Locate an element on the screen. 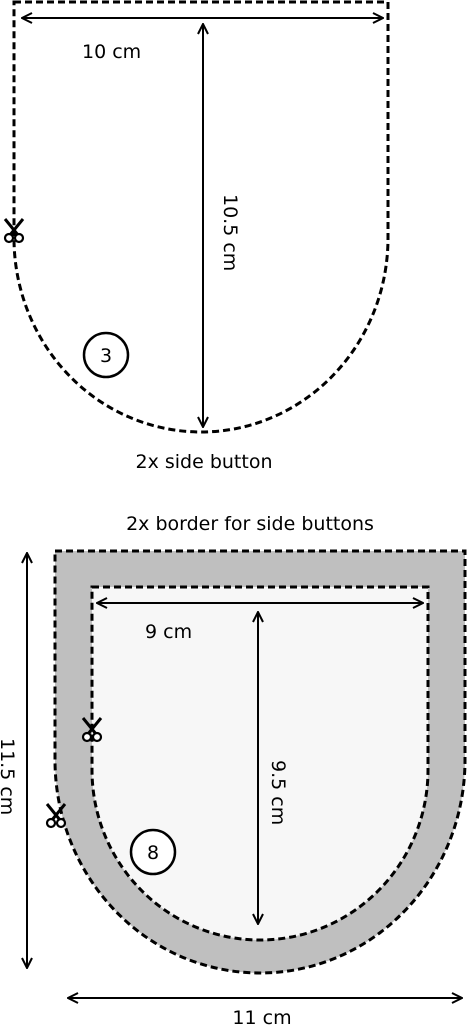 This screenshot has width=468, height=1026. outer-width-label: 11 cm is located at coordinates (261, 1016).